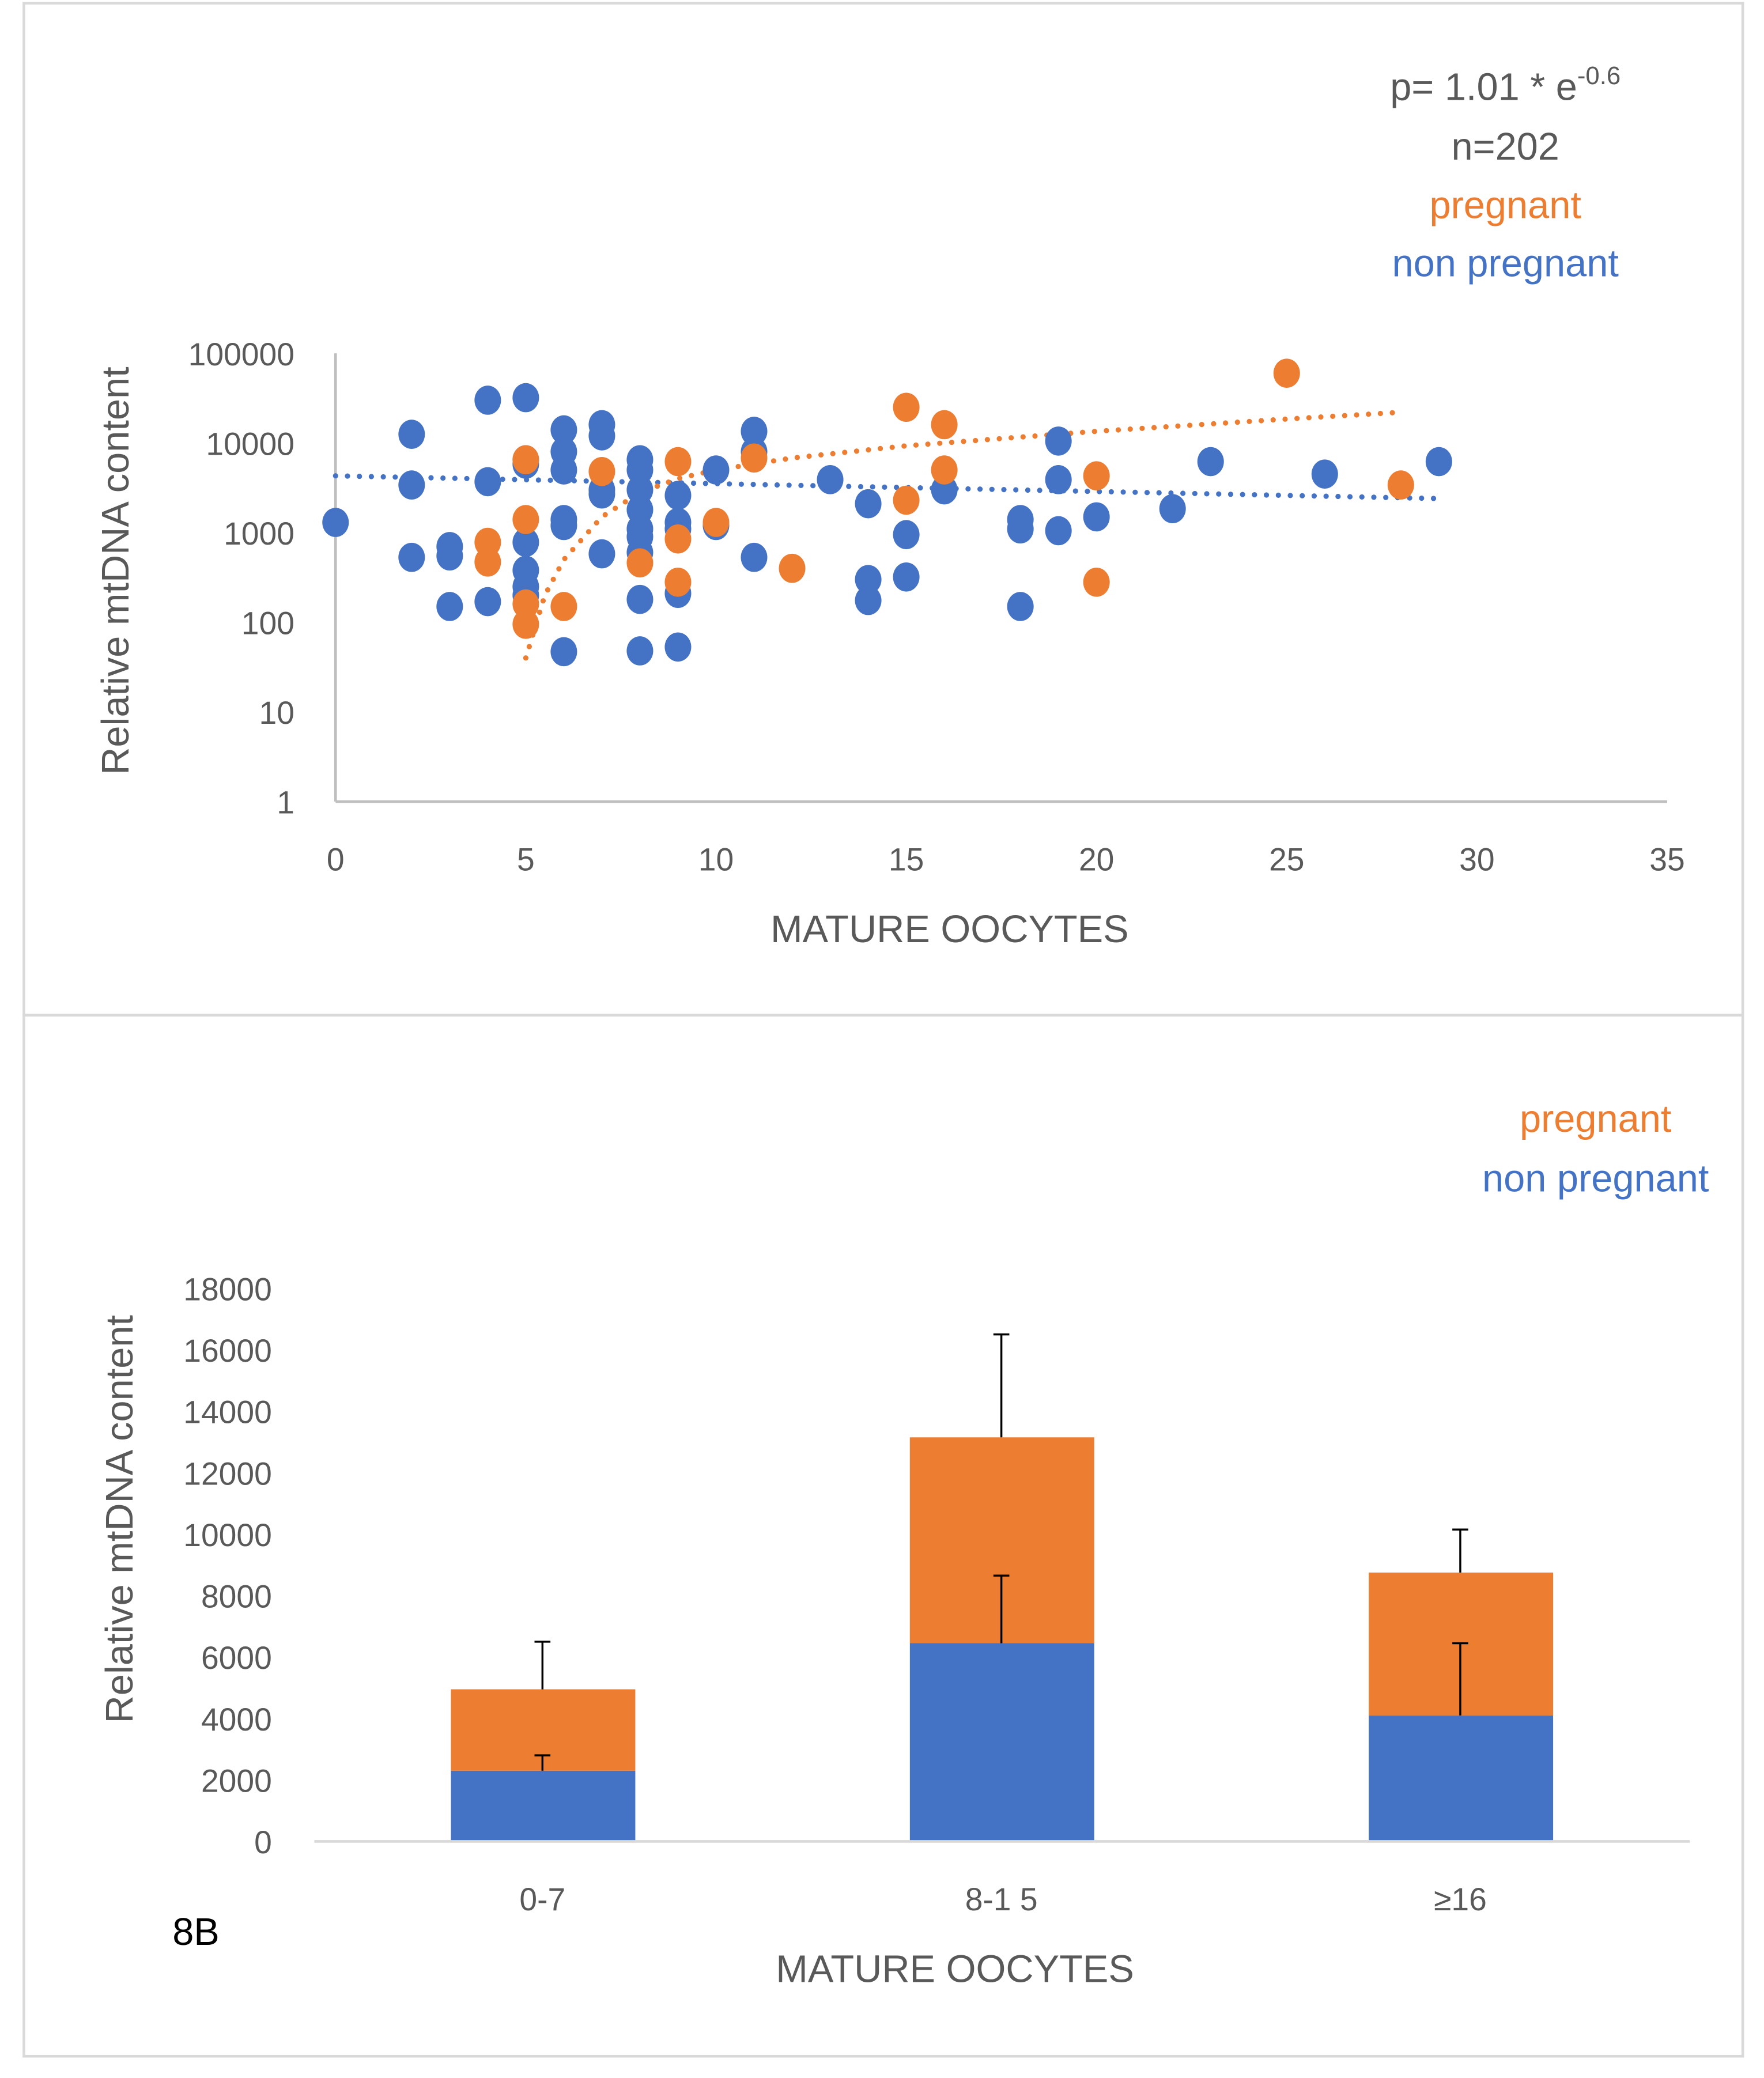  Describe the element at coordinates (1666, 860) in the screenshot. I see `x-tick-label: 35` at that location.